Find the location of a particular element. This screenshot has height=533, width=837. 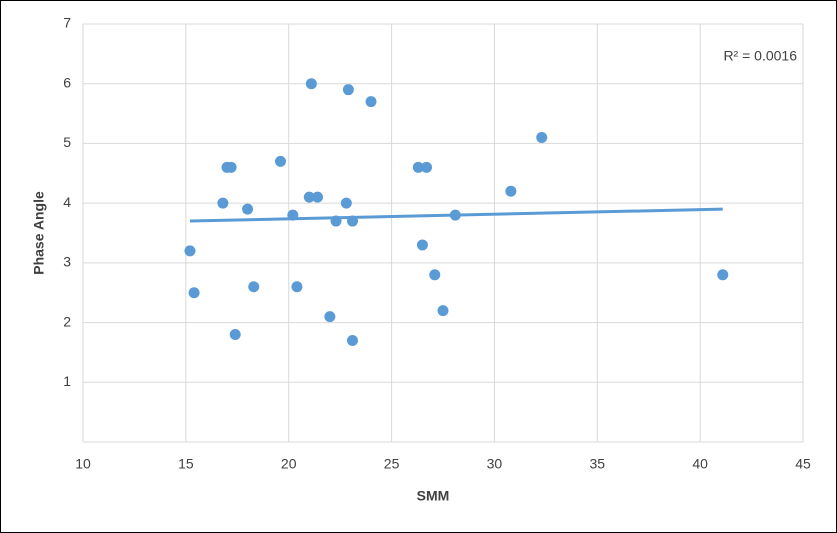

y-tick-label: 1 is located at coordinates (67, 381).